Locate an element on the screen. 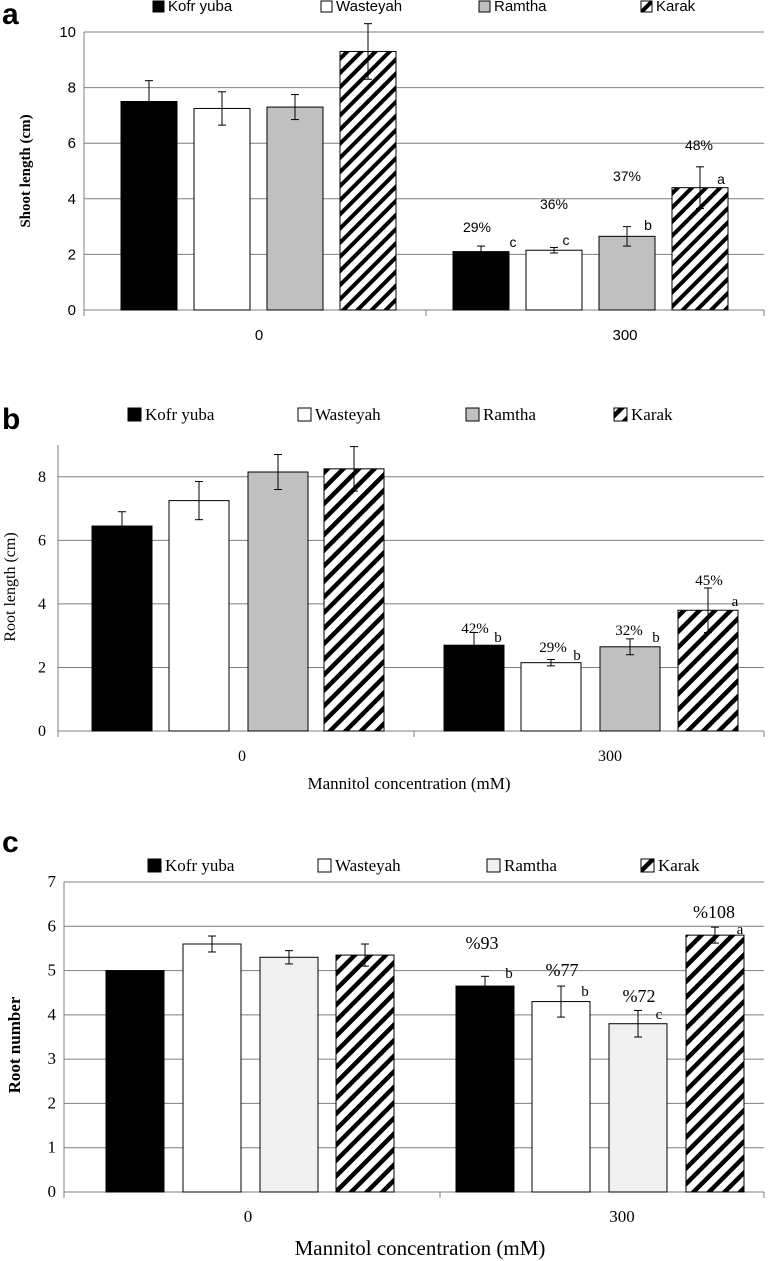 This screenshot has height=1261, width=777. percent-label: %93 is located at coordinates (482, 943).